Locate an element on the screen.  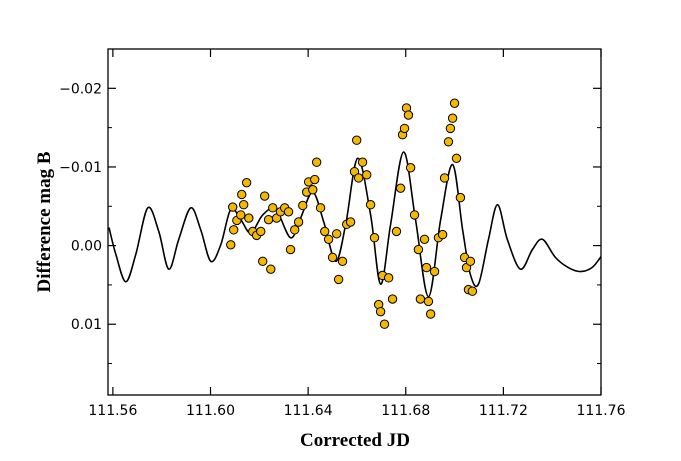
x-tick-label: 111.68 is located at coordinates (405, 411).